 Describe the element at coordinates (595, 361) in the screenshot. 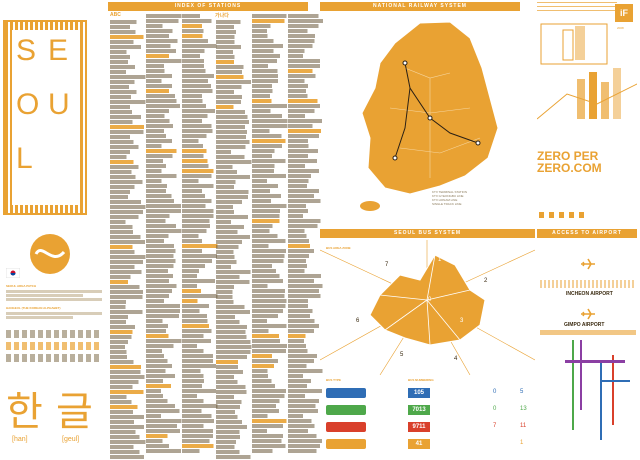

I see `airport-connector` at that location.